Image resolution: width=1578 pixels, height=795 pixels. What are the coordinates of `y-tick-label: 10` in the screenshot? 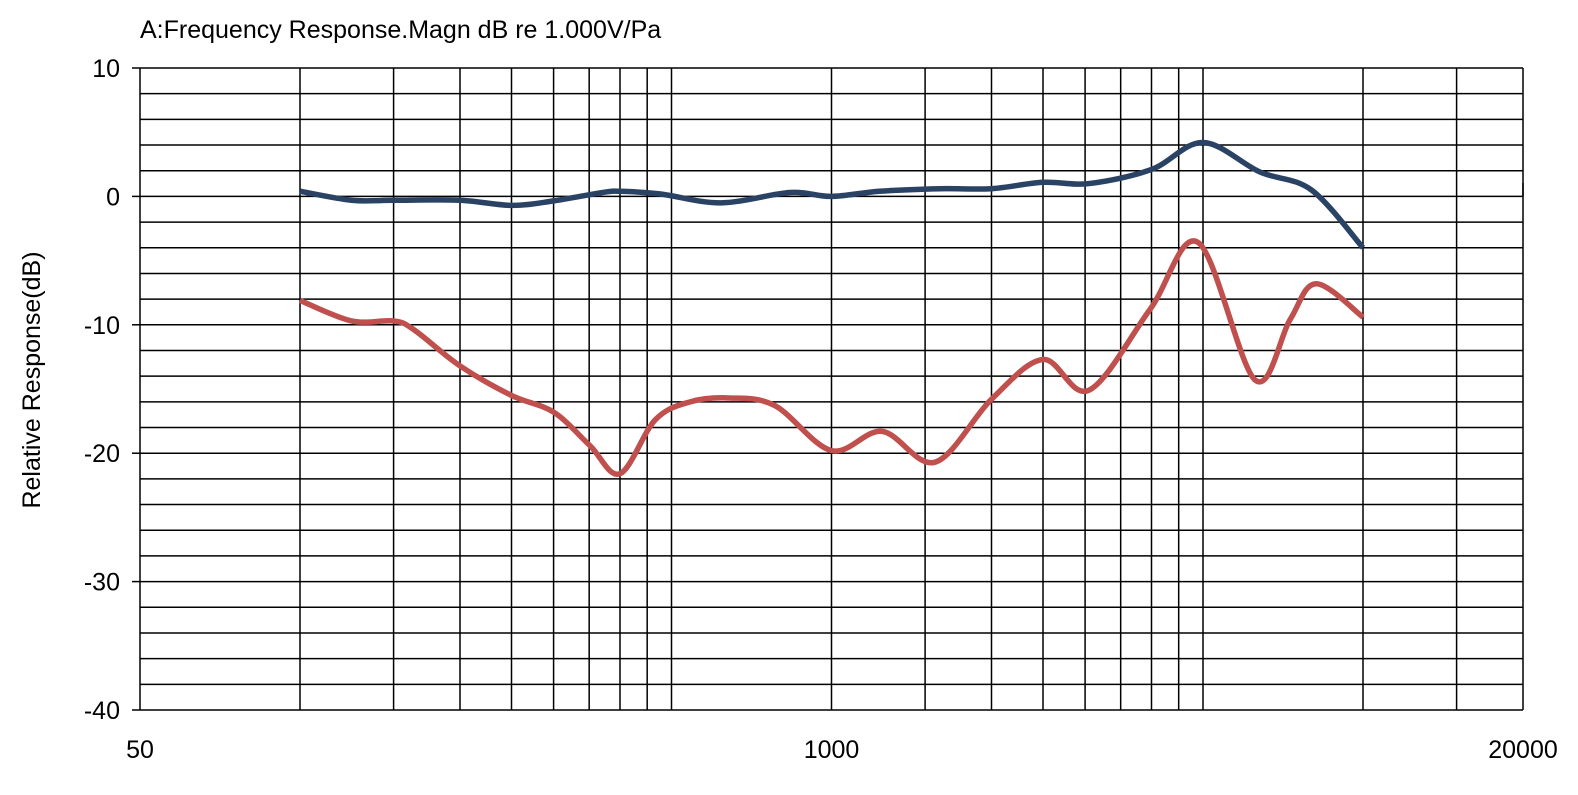 It's located at (106, 69).